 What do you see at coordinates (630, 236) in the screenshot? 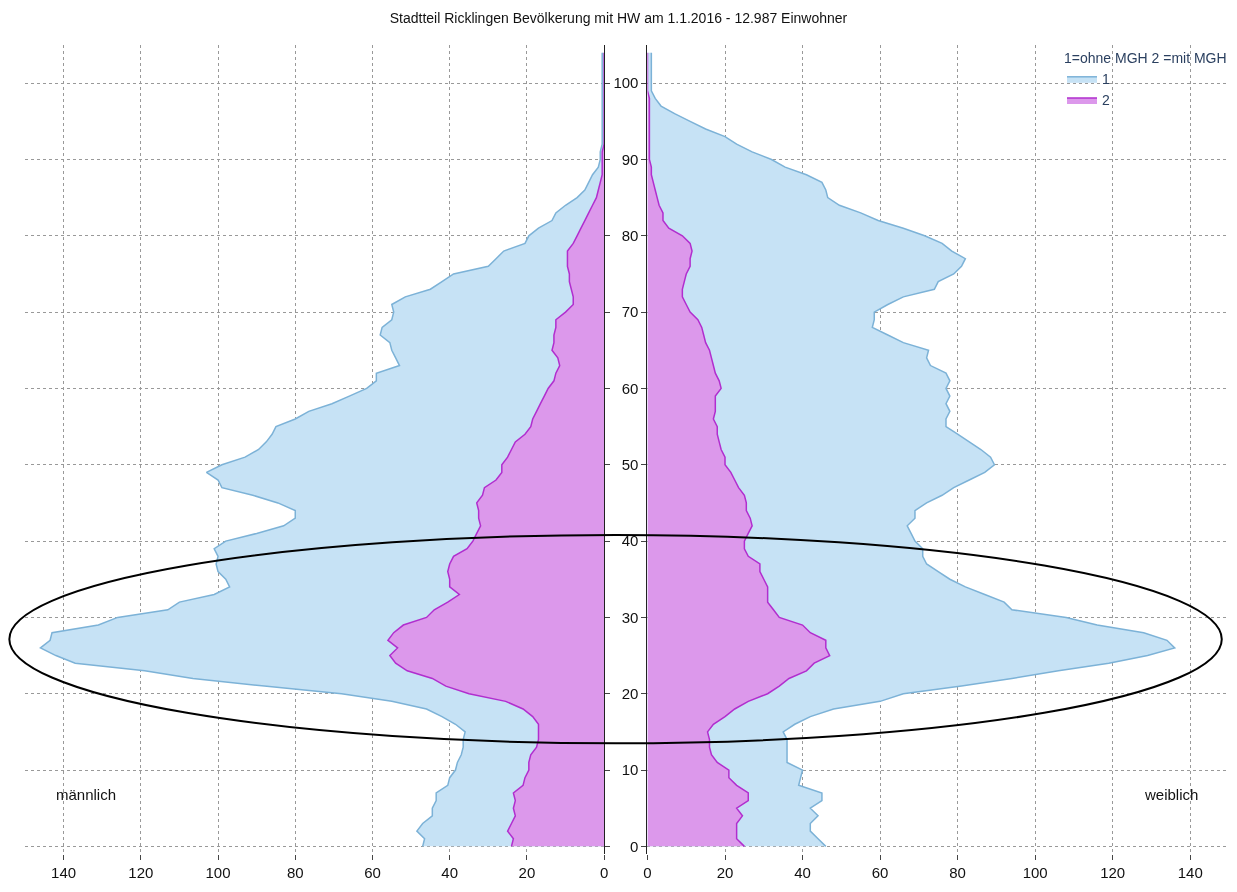
I see `y-tick-label: 80` at bounding box center [630, 236].